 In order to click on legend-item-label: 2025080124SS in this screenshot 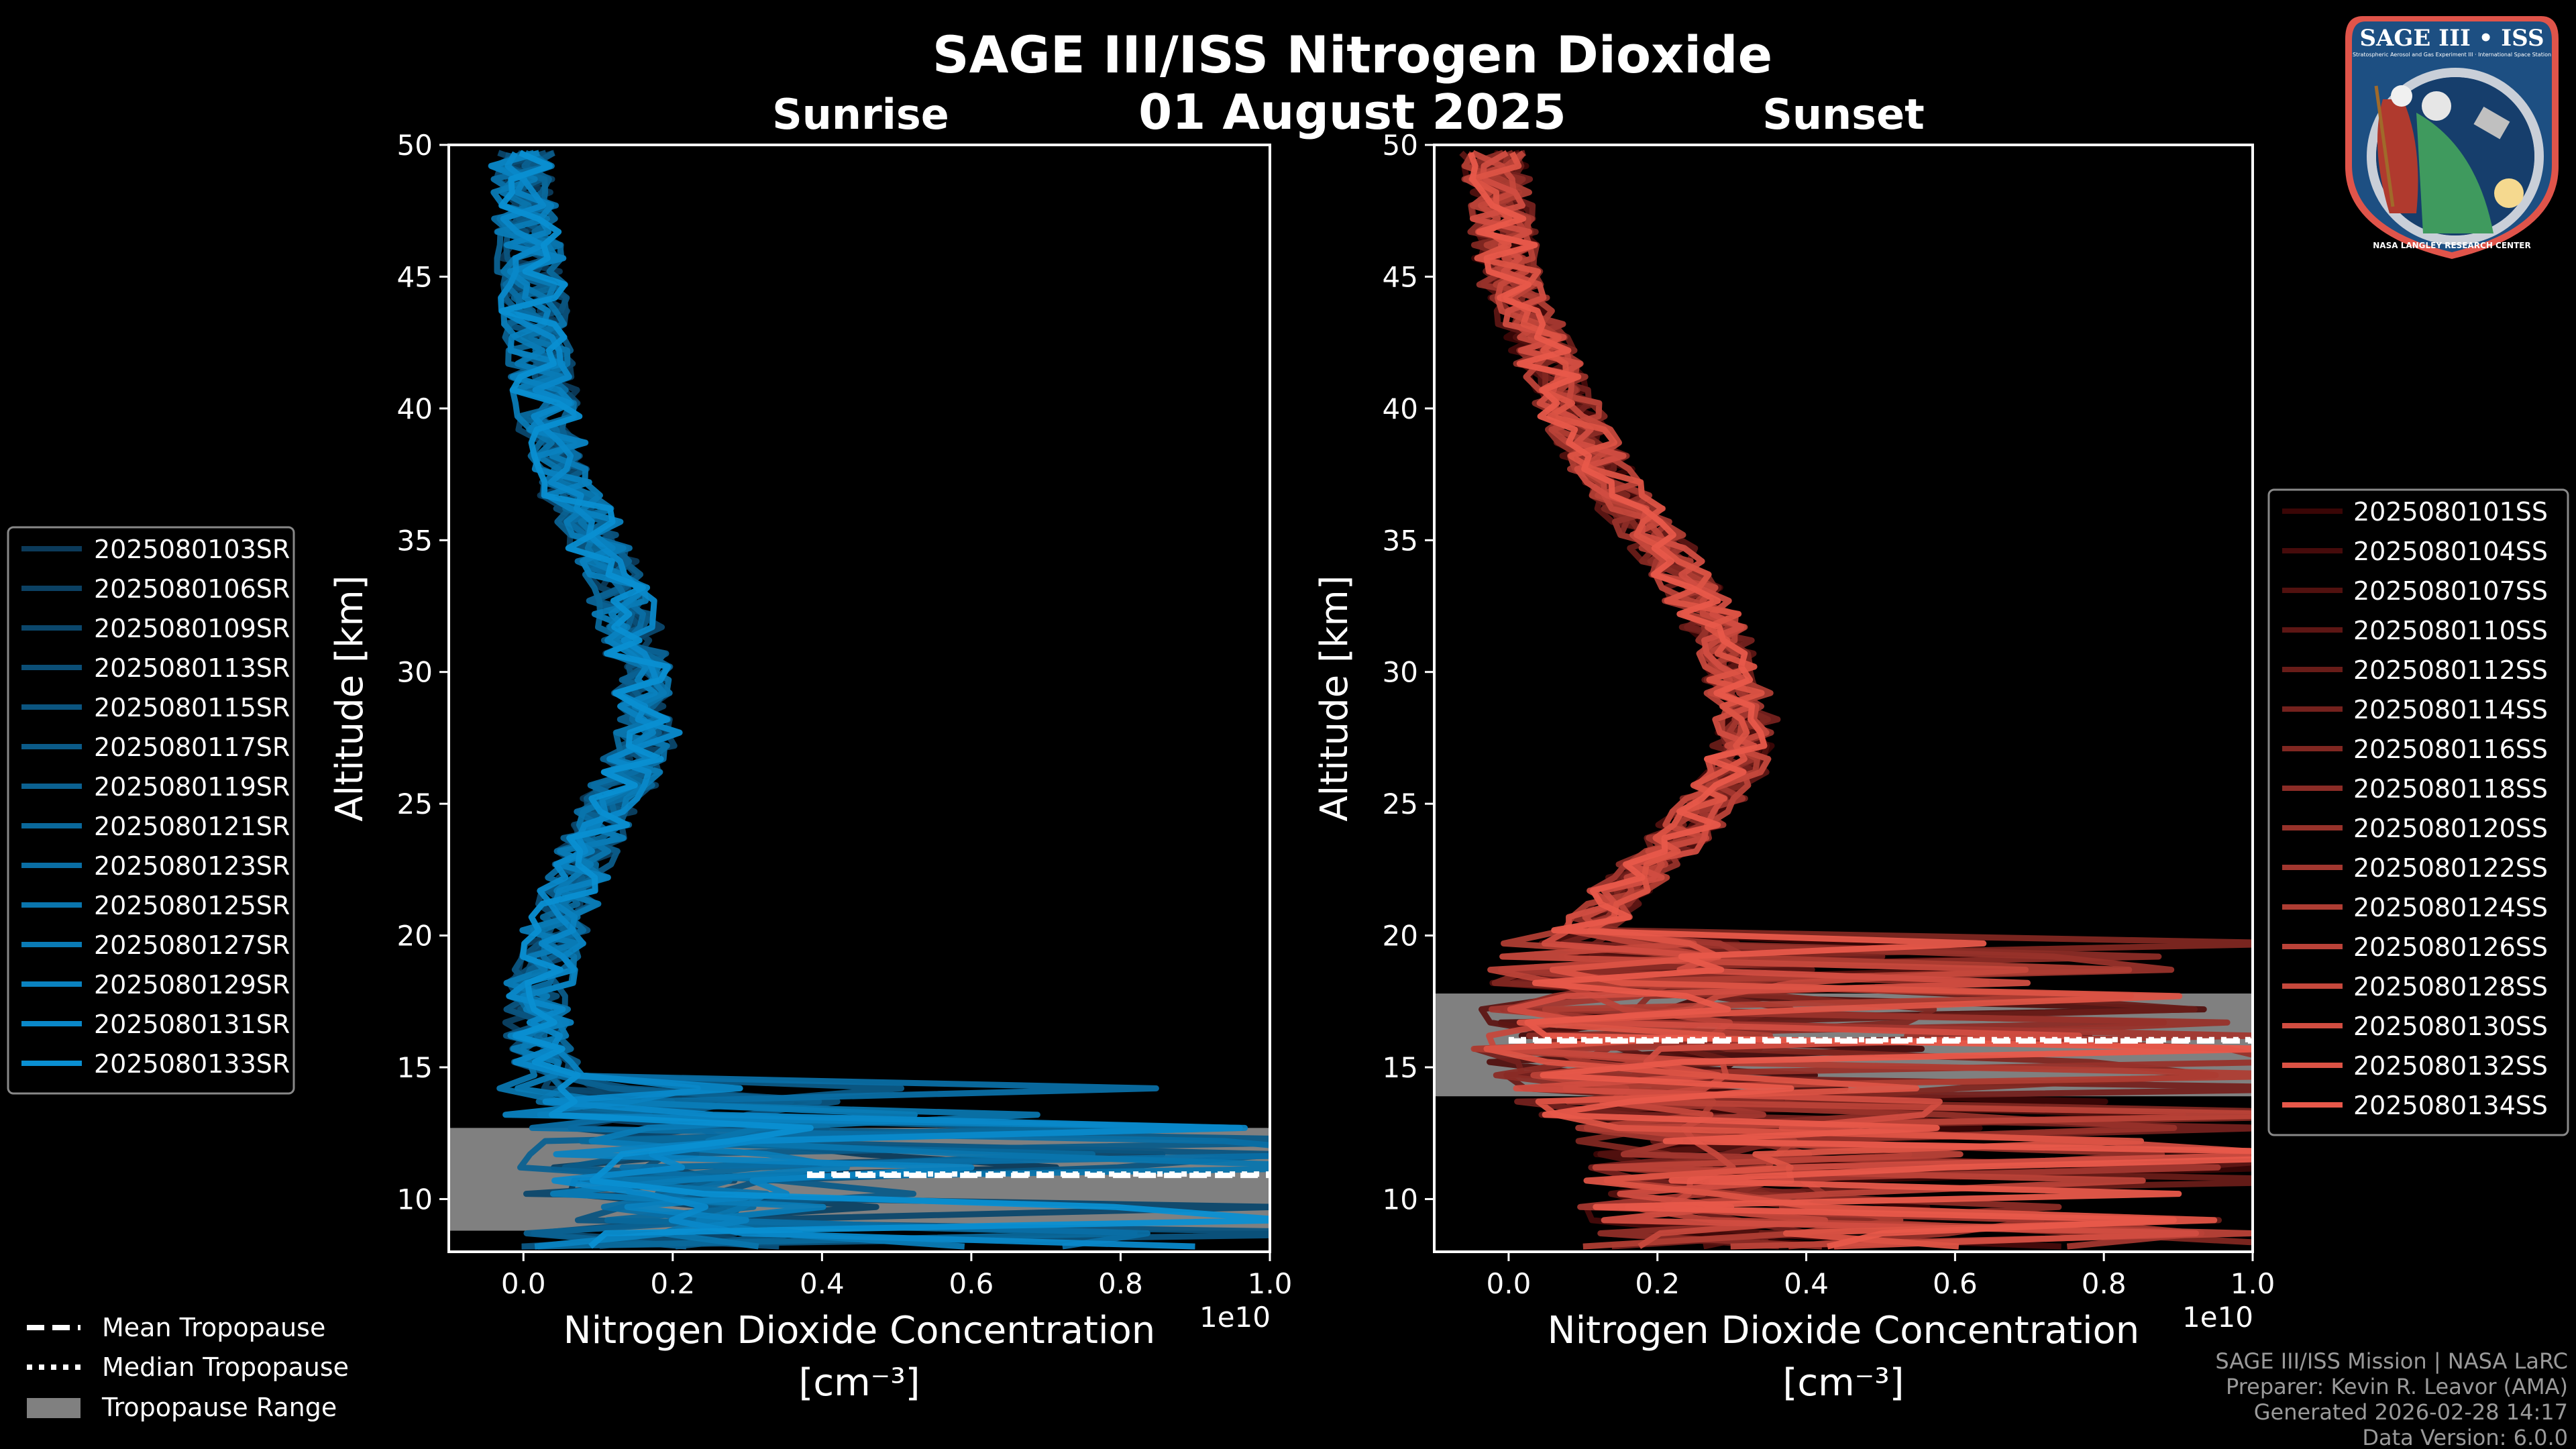, I will do `click(2450, 907)`.